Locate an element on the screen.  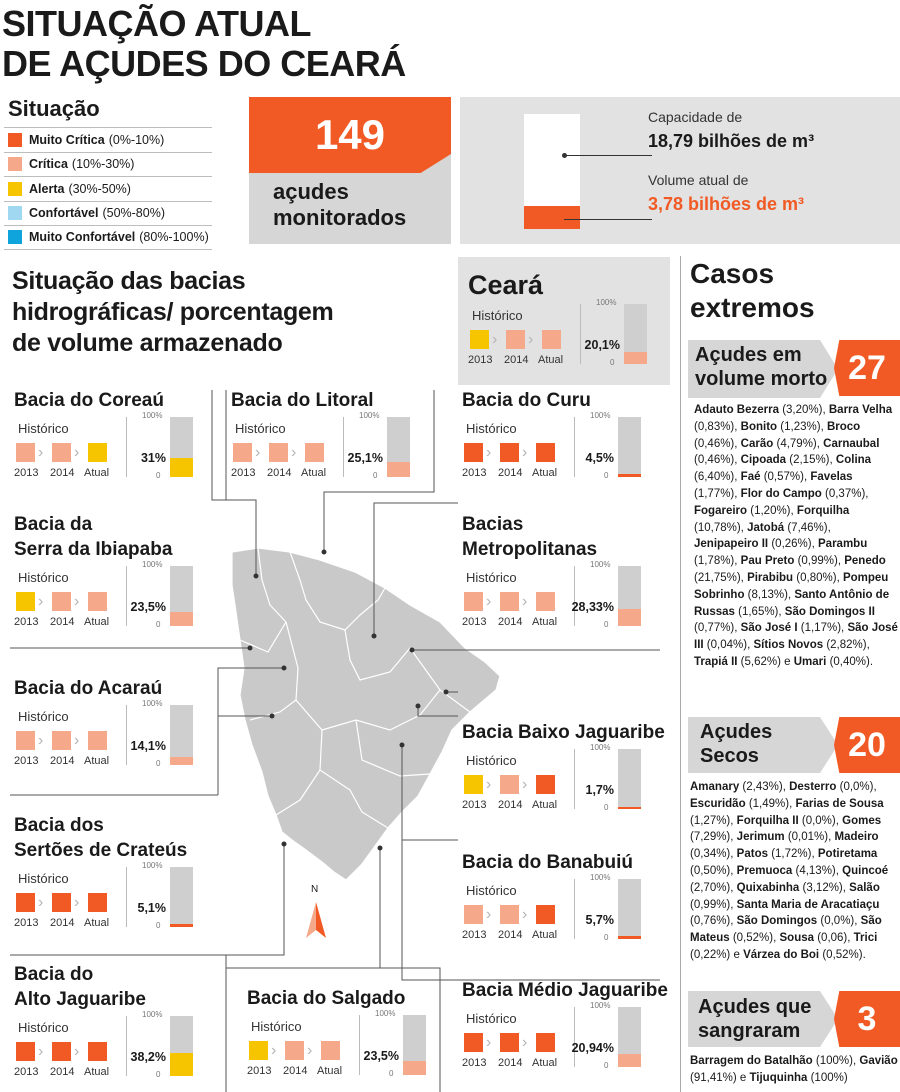
reservoir-name: Pau Preto is located at coordinates (767, 561).